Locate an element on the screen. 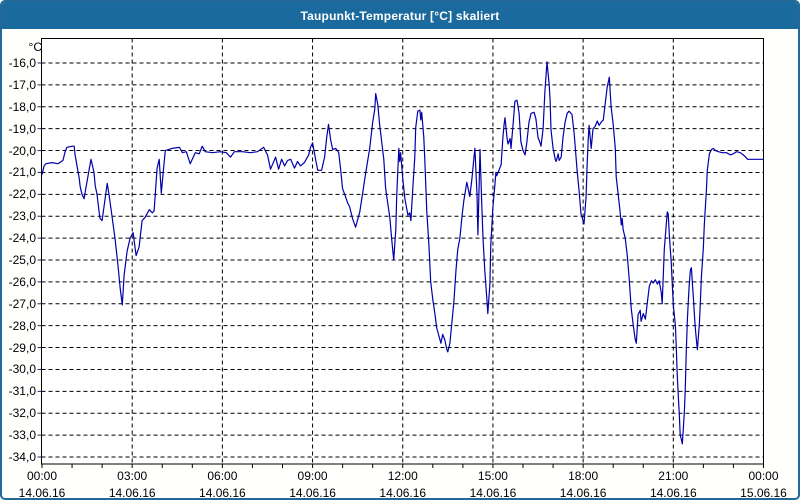 The width and height of the screenshot is (800, 500). y-tick-label: -23,0 is located at coordinates (22, 216).